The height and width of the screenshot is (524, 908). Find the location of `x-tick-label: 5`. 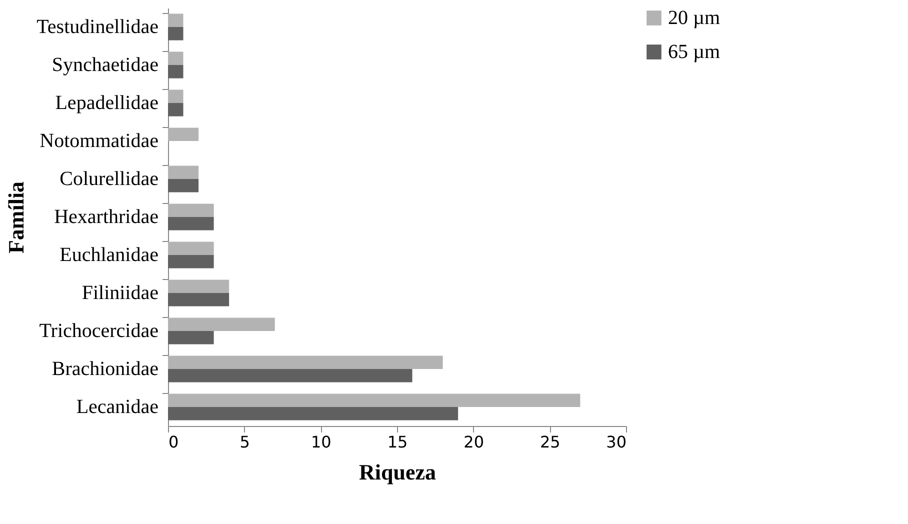

x-tick-label: 5 is located at coordinates (245, 442).